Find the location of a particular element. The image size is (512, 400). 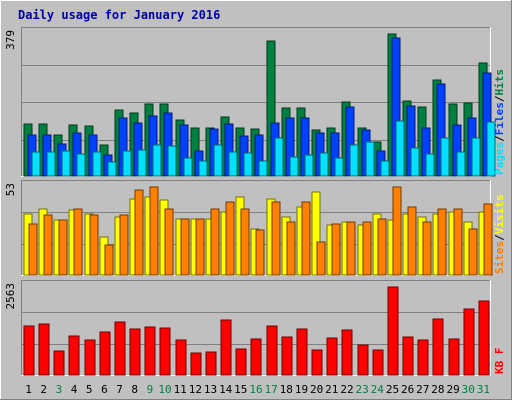

x-tick-label-8: 8 is located at coordinates (134, 389).